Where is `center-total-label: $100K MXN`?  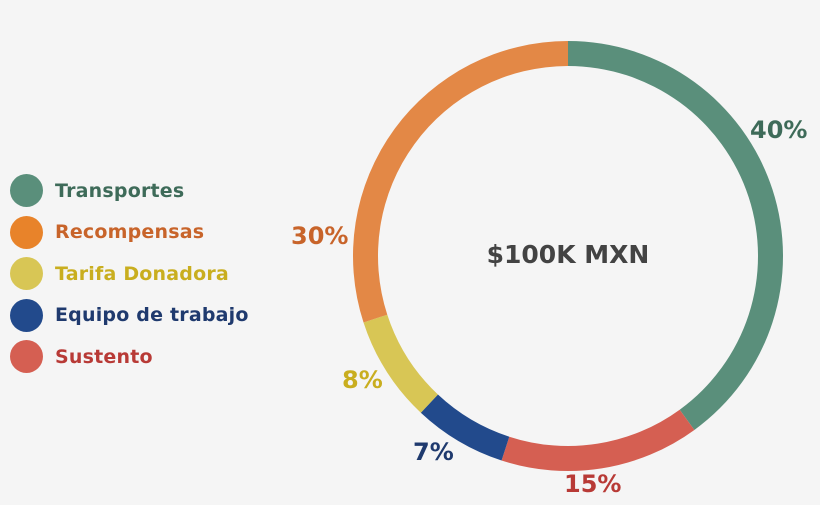 center-total-label: $100K MXN is located at coordinates (568, 254).